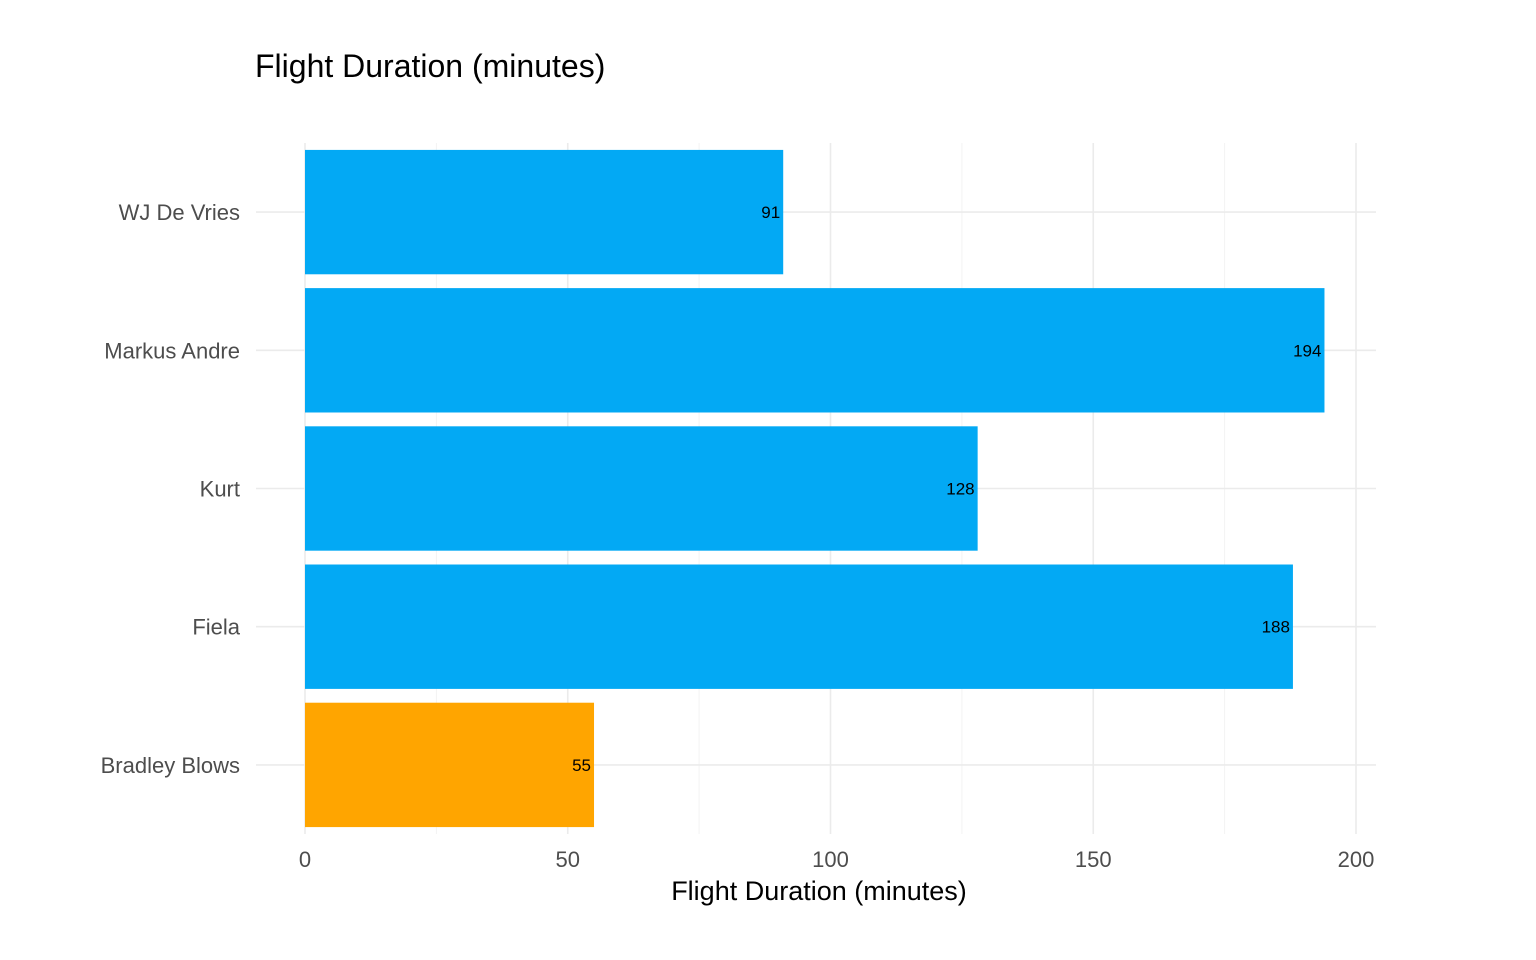 This screenshot has height=960, width=1536. I want to click on bar-kurt, so click(641, 488).